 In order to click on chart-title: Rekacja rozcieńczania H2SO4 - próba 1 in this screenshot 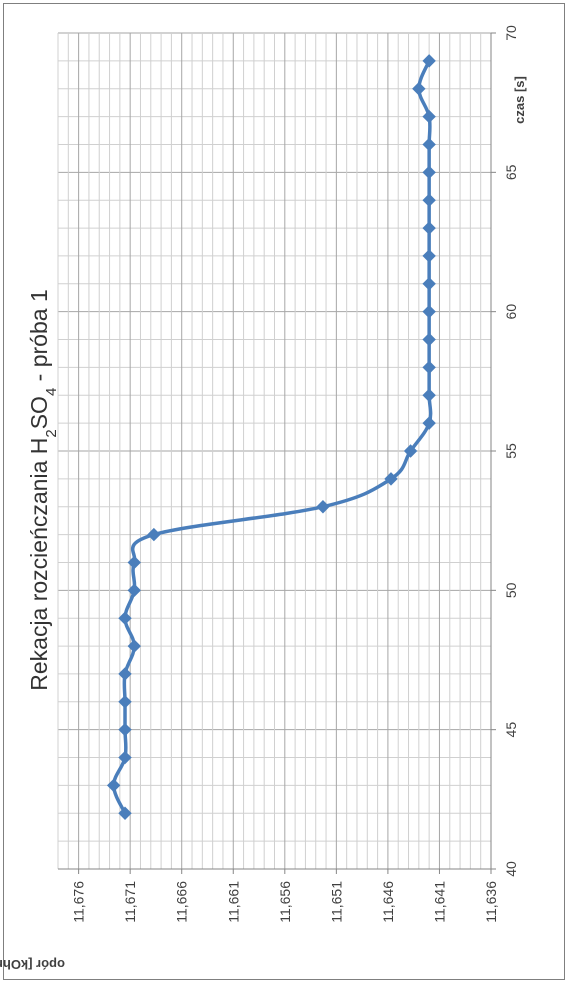, I will do `click(43, 490)`.